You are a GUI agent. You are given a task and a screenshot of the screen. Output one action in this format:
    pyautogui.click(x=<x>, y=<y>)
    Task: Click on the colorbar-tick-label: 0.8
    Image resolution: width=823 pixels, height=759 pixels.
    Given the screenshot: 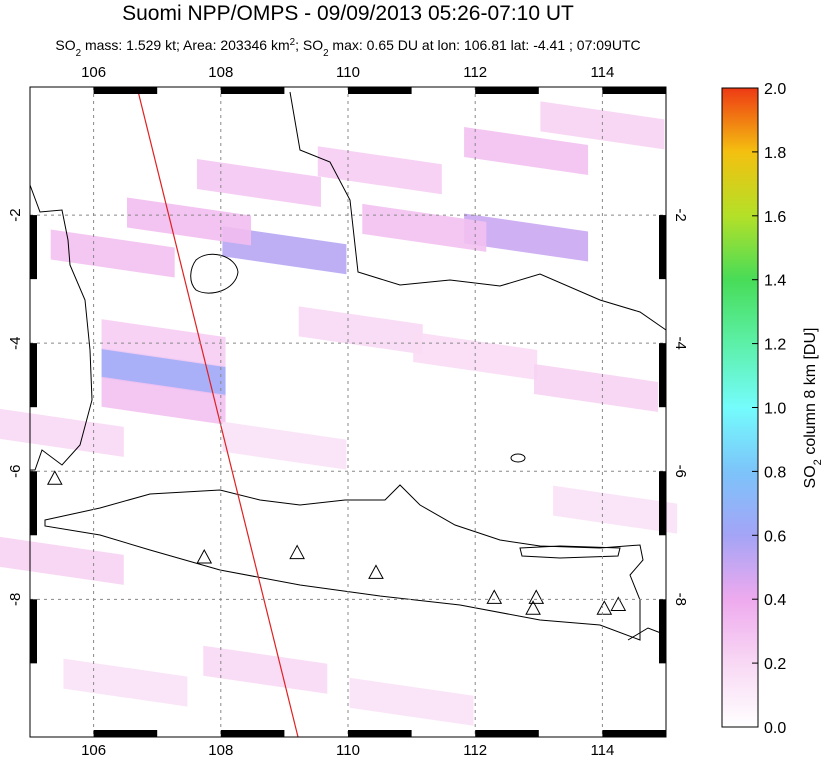 What is the action you would take?
    pyautogui.click(x=775, y=472)
    